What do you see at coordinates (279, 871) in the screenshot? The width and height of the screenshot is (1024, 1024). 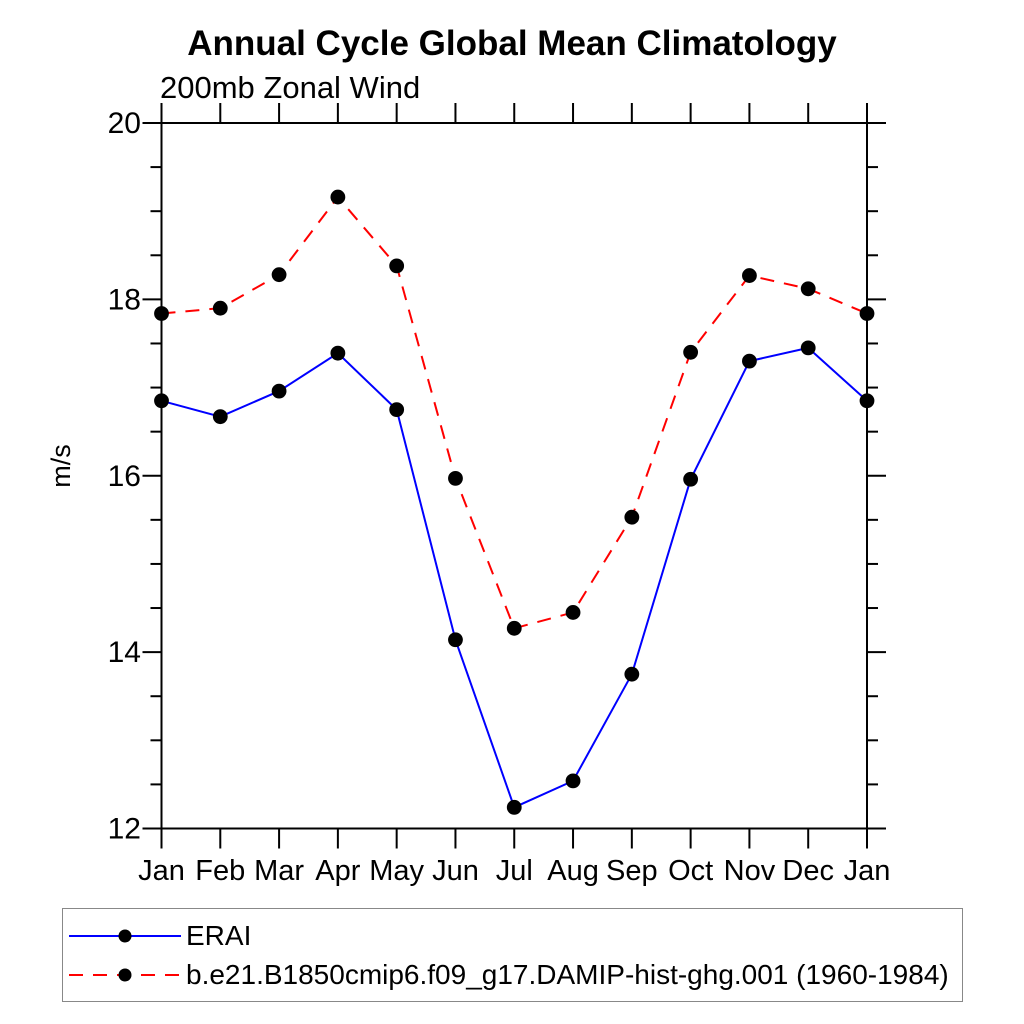 I see `x-tick-label: Mar` at bounding box center [279, 871].